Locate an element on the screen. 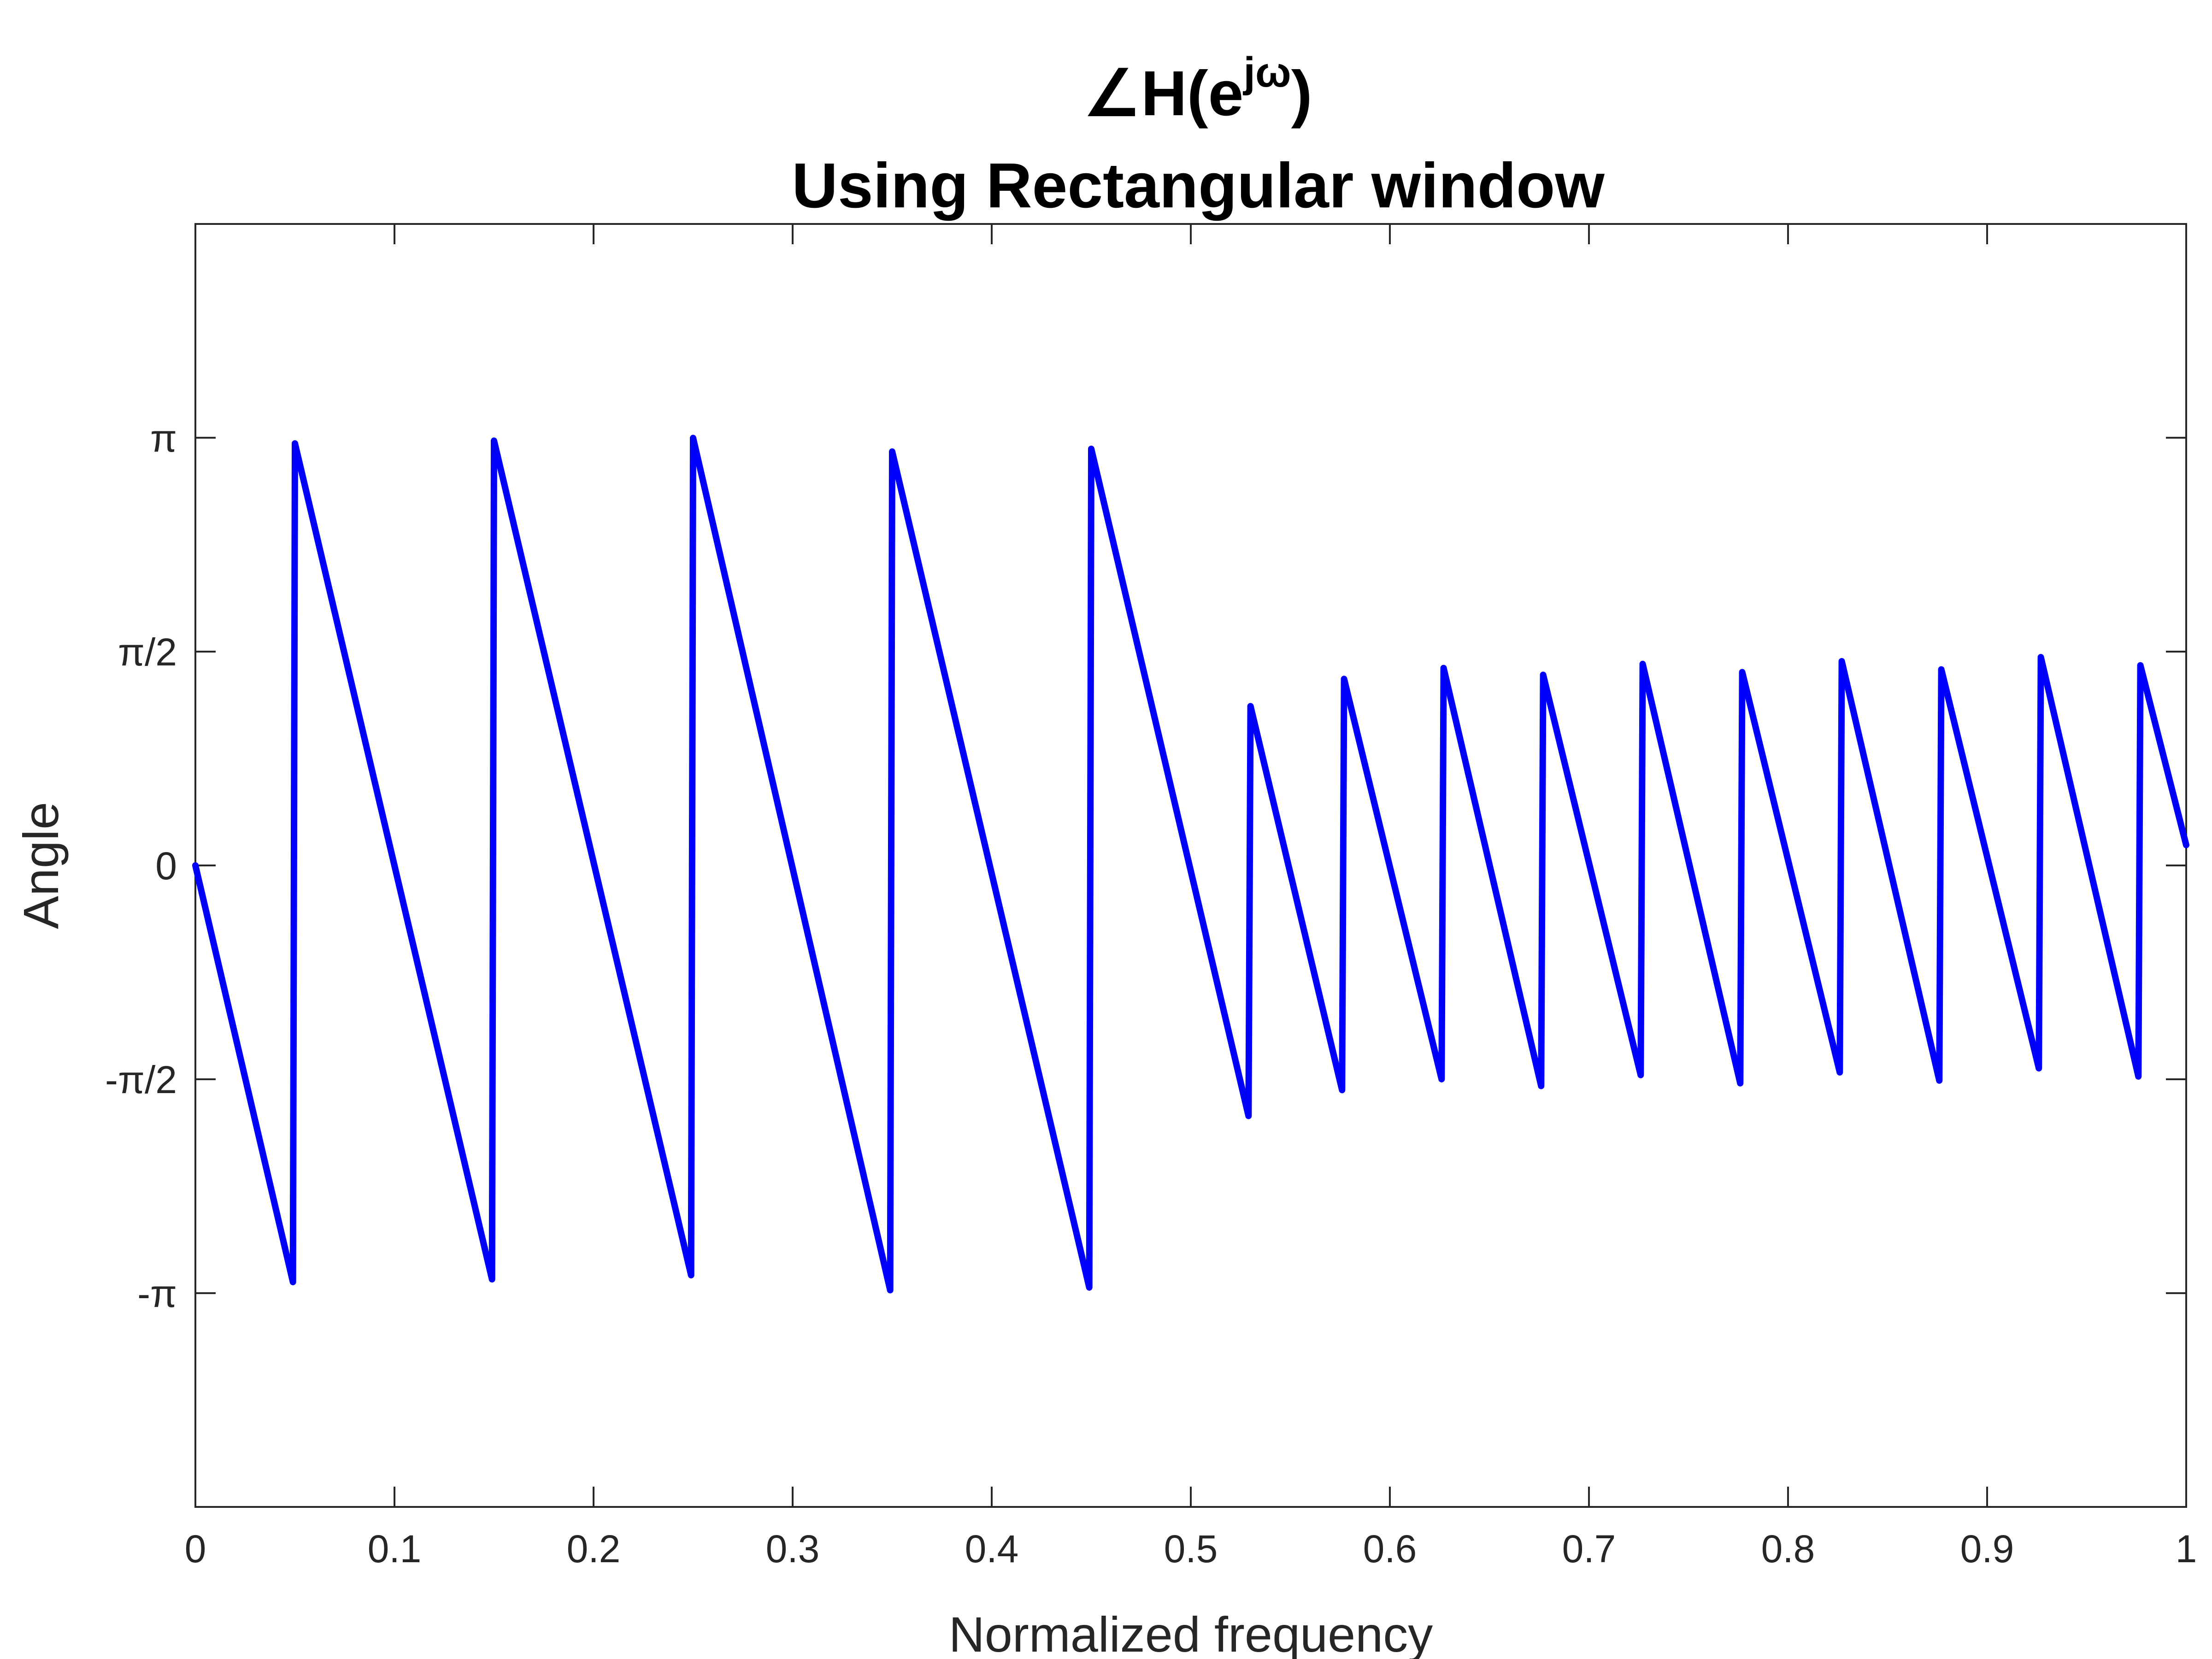  angle-symbol: ∠ is located at coordinates (1112, 93).